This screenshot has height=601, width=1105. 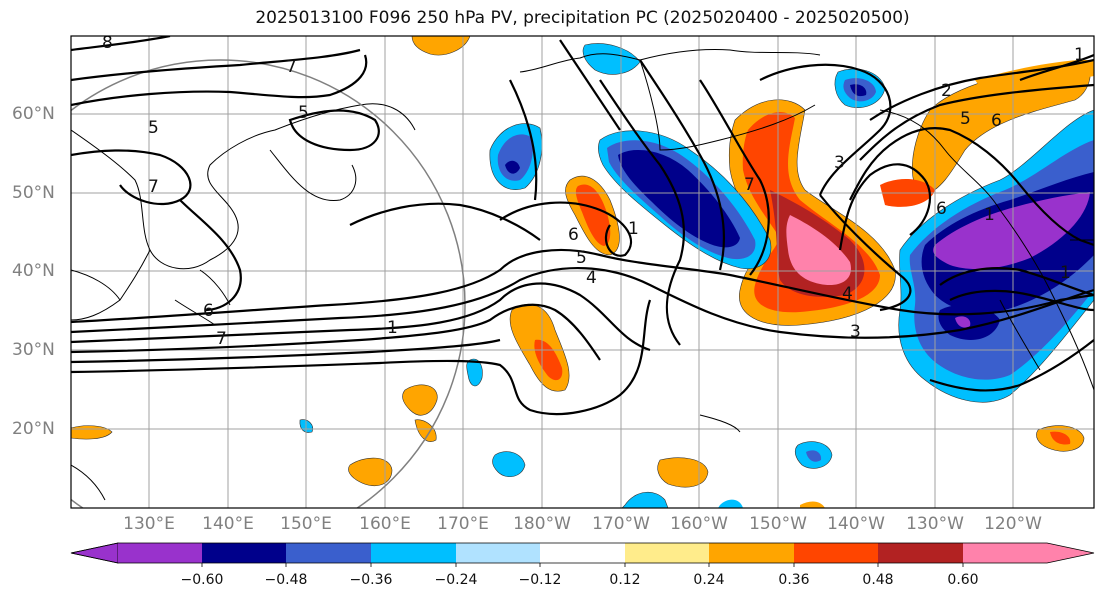 What do you see at coordinates (385, 524) in the screenshot?
I see `lon-label-160e: 160°E` at bounding box center [385, 524].